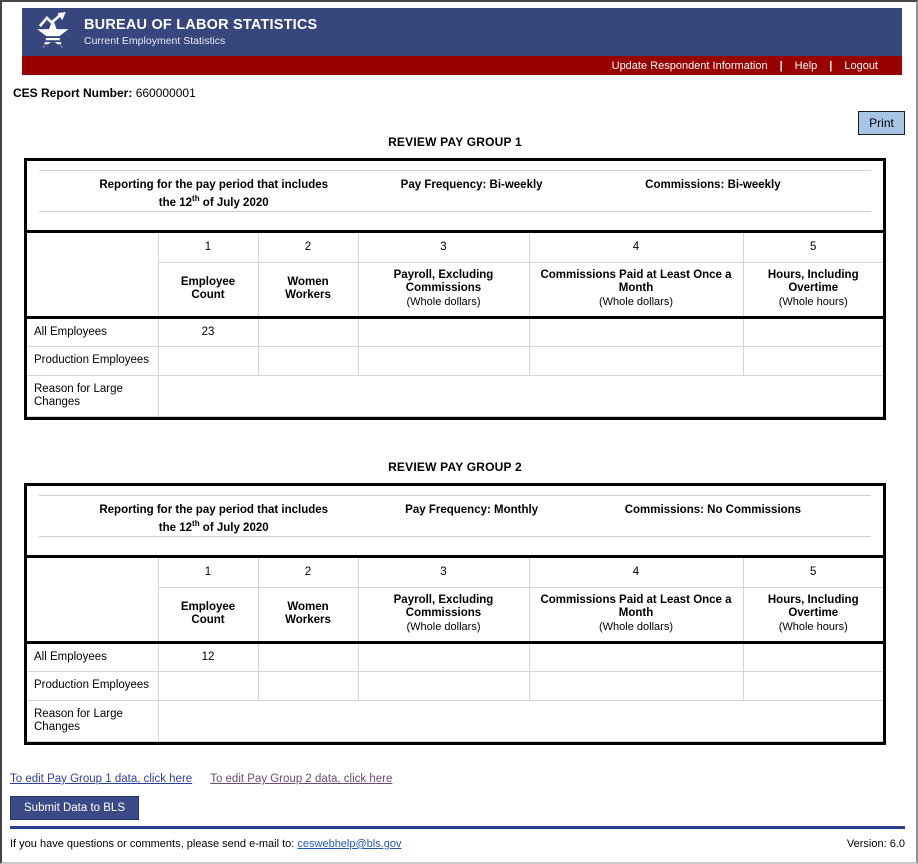 Image resolution: width=918 pixels, height=864 pixels. I want to click on print-button: Print, so click(881, 123).